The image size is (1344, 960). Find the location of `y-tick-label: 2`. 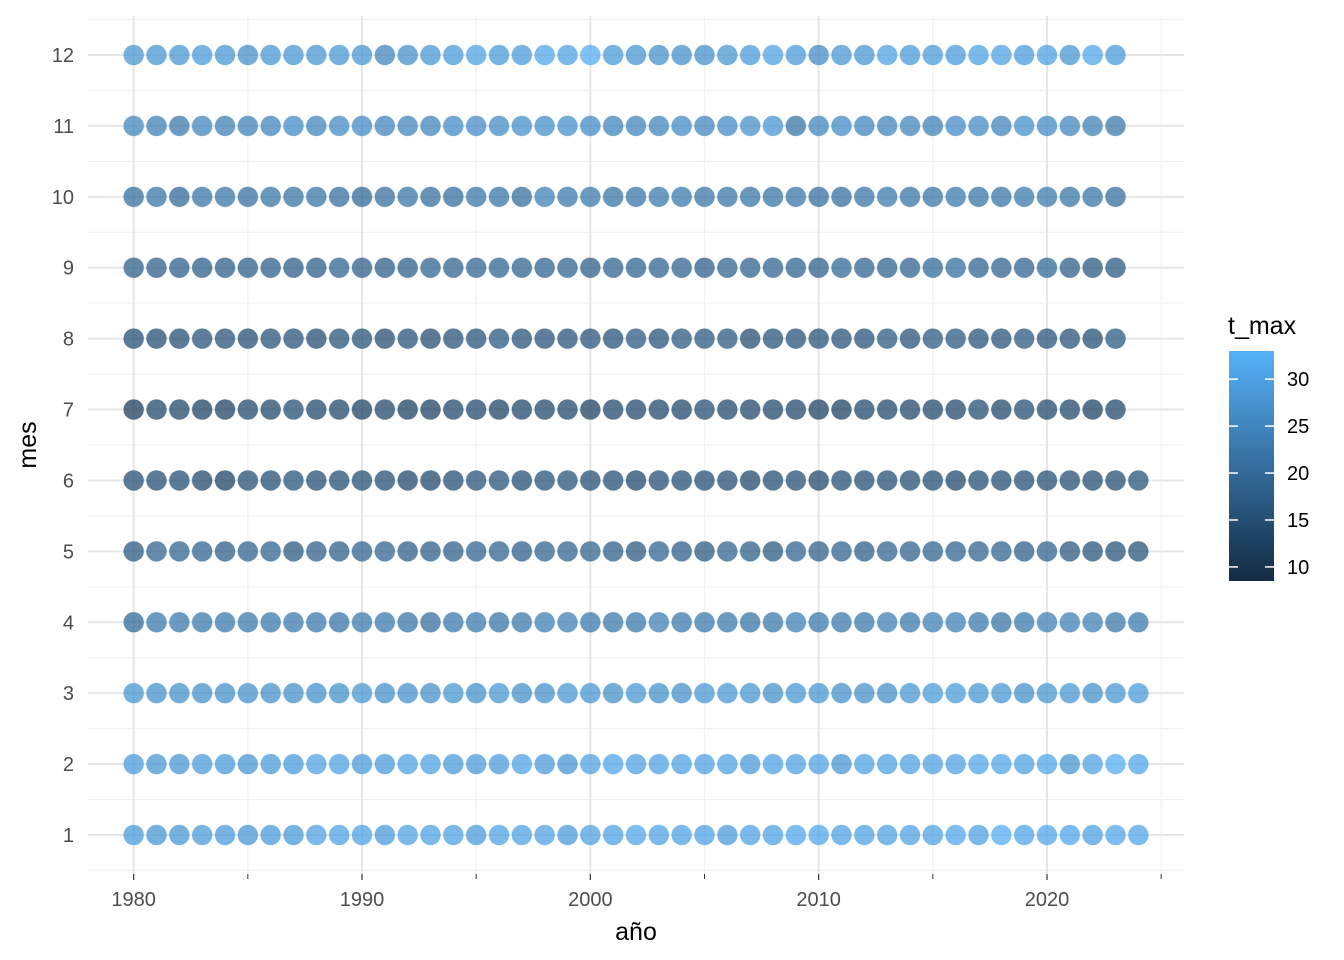

y-tick-label: 2 is located at coordinates (68, 765).